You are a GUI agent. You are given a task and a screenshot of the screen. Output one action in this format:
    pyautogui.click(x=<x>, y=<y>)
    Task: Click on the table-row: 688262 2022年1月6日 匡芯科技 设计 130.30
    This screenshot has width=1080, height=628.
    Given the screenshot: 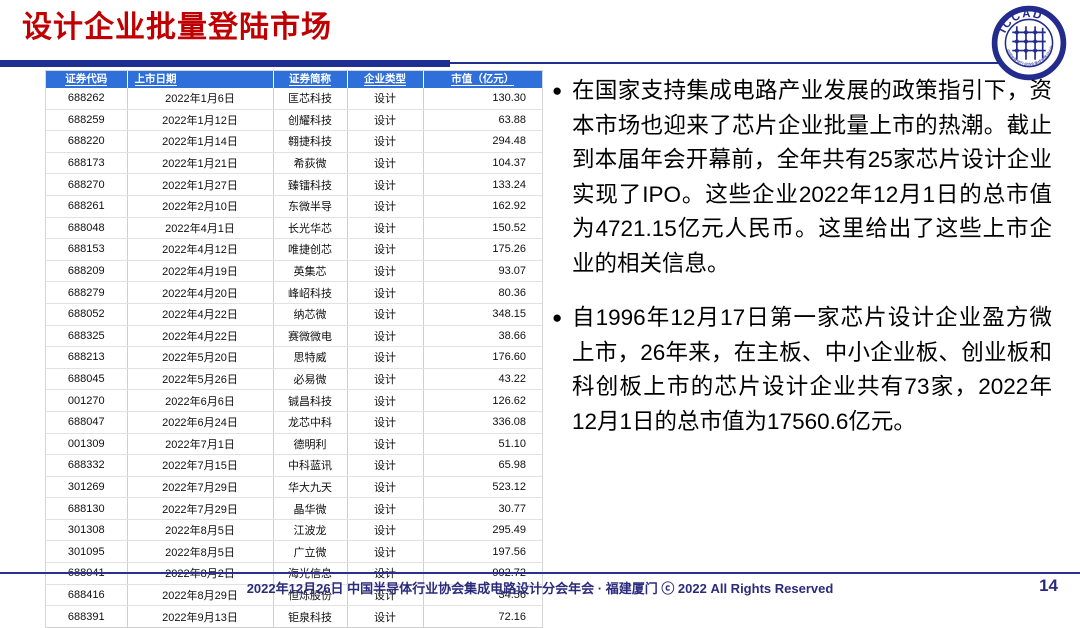 What is the action you would take?
    pyautogui.click(x=294, y=99)
    